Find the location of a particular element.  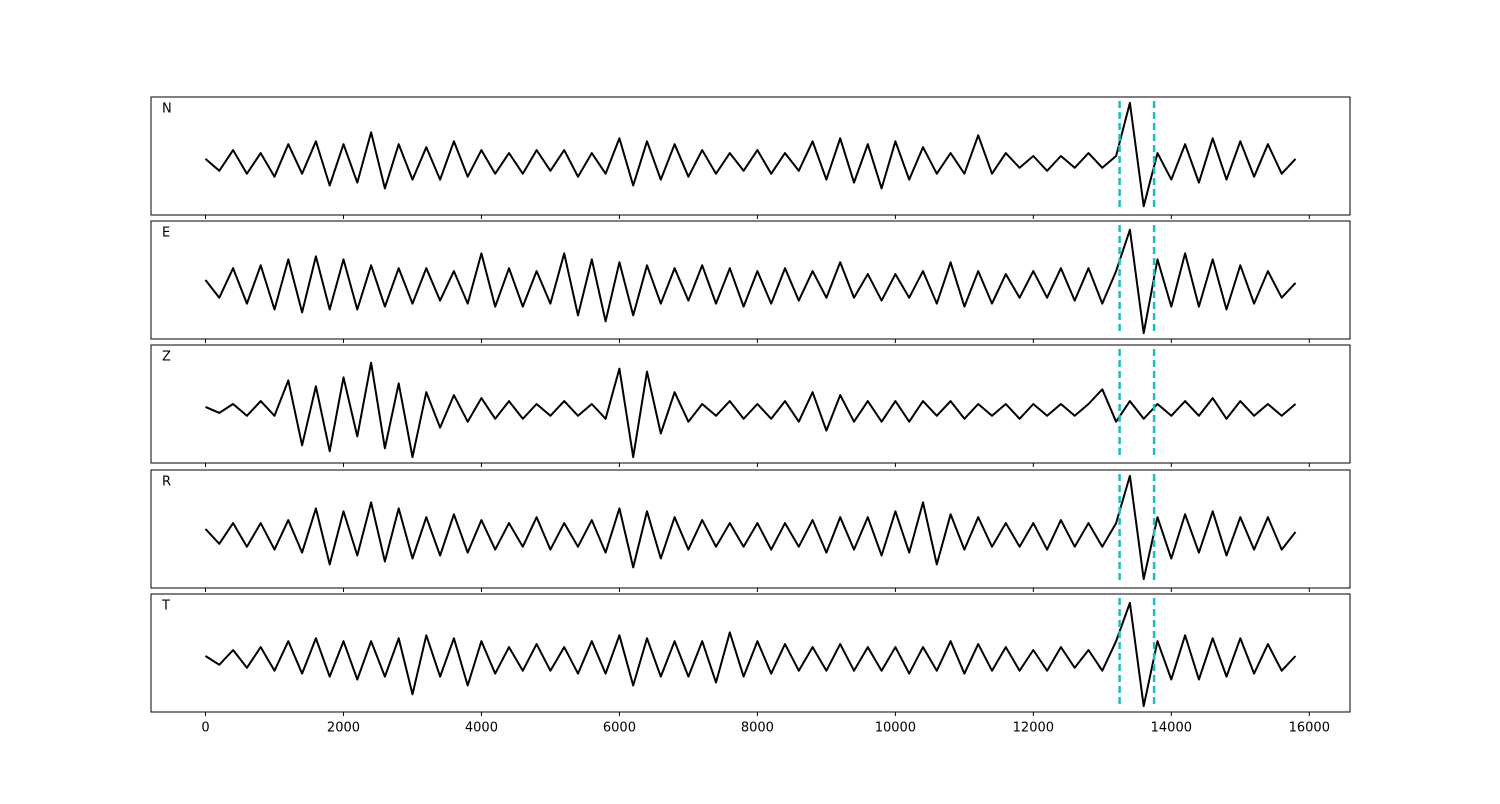

x-tick-label: 16000 is located at coordinates (1309, 728).